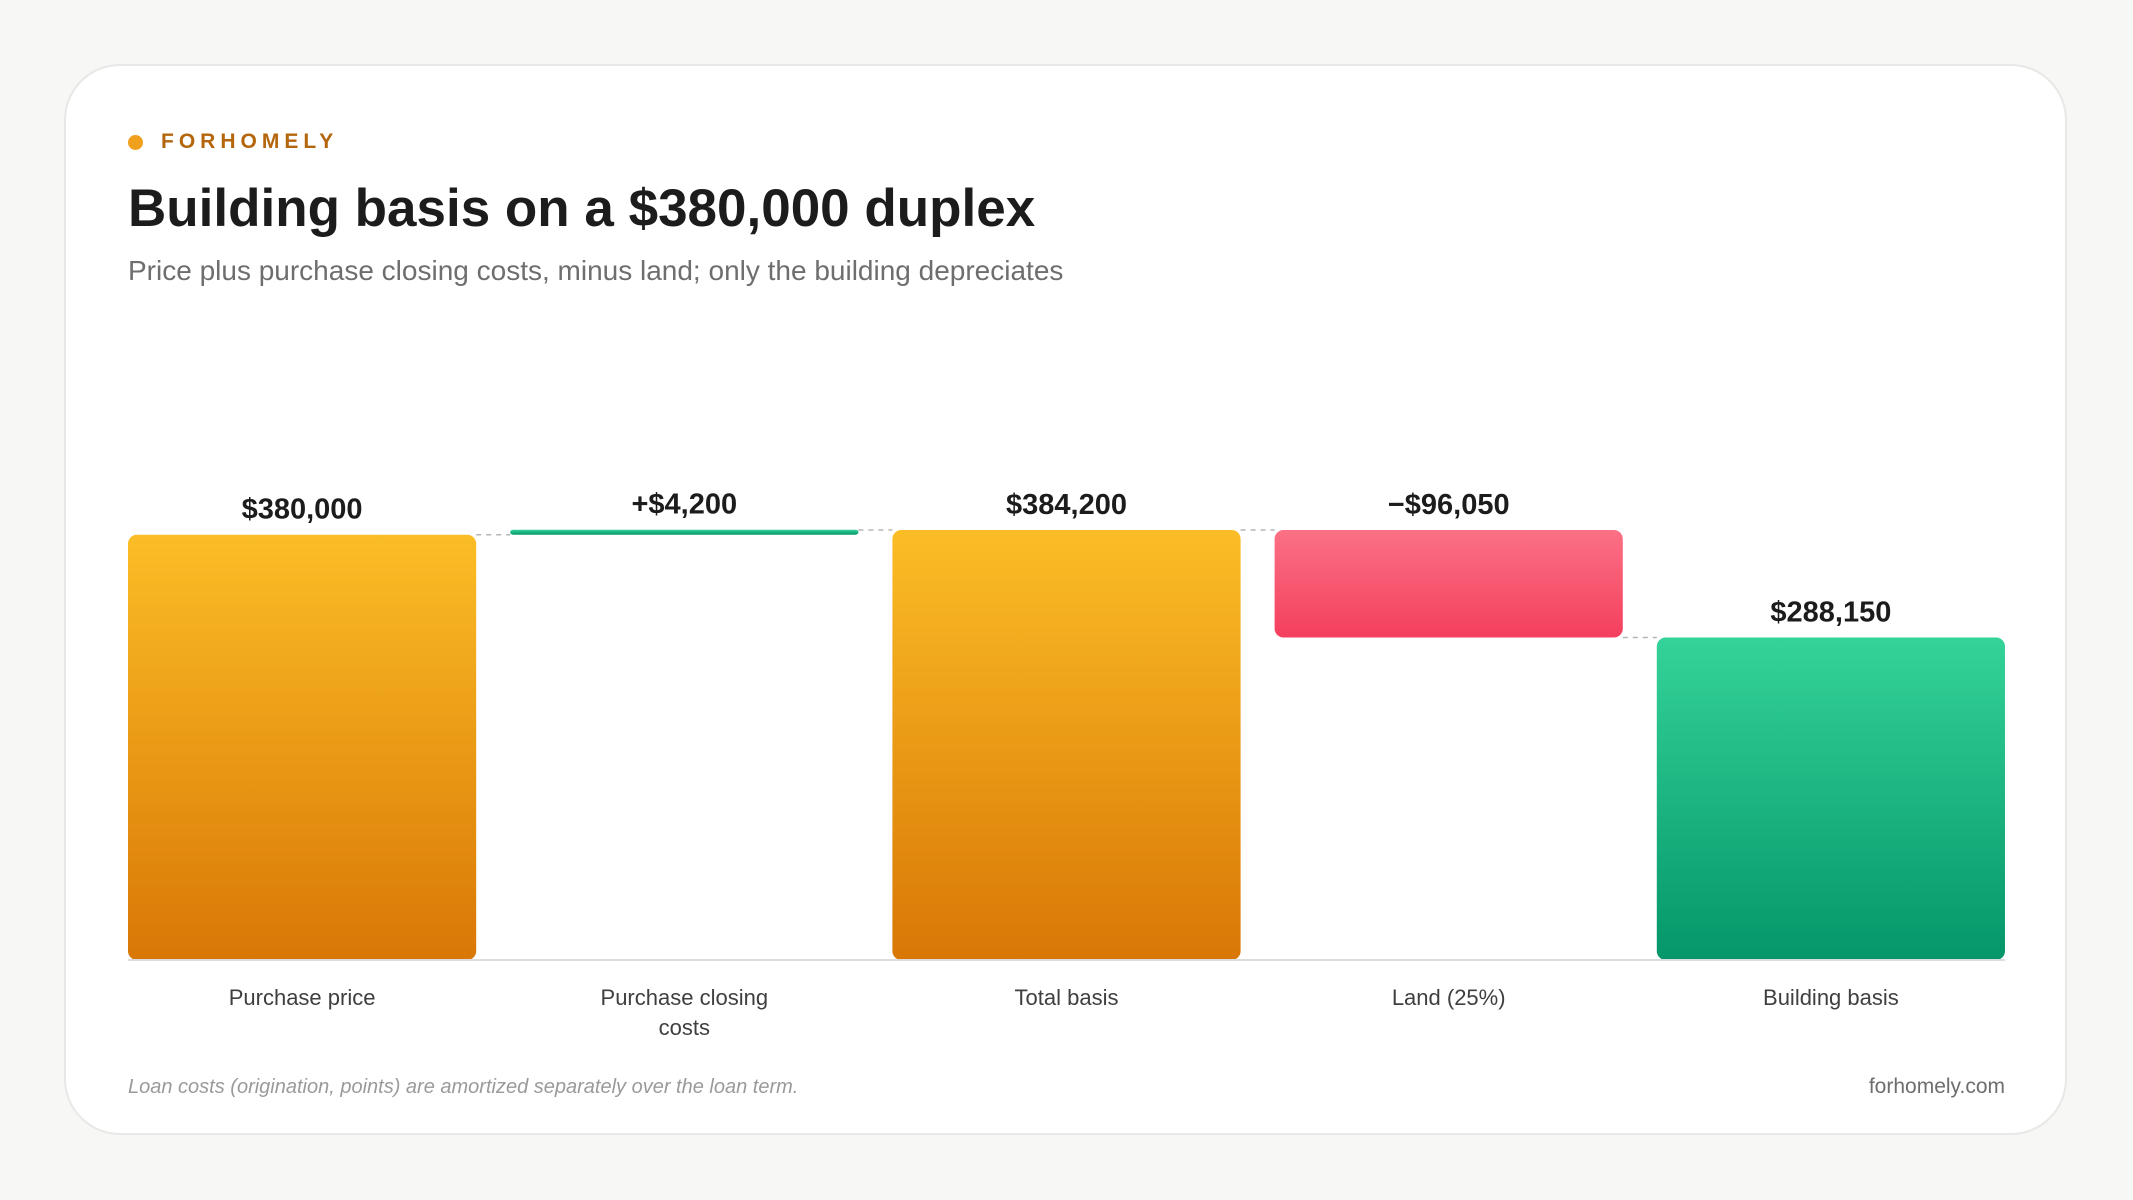 The image size is (2133, 1200). What do you see at coordinates (1067, 997) in the screenshot?
I see `category-label: Total basis` at bounding box center [1067, 997].